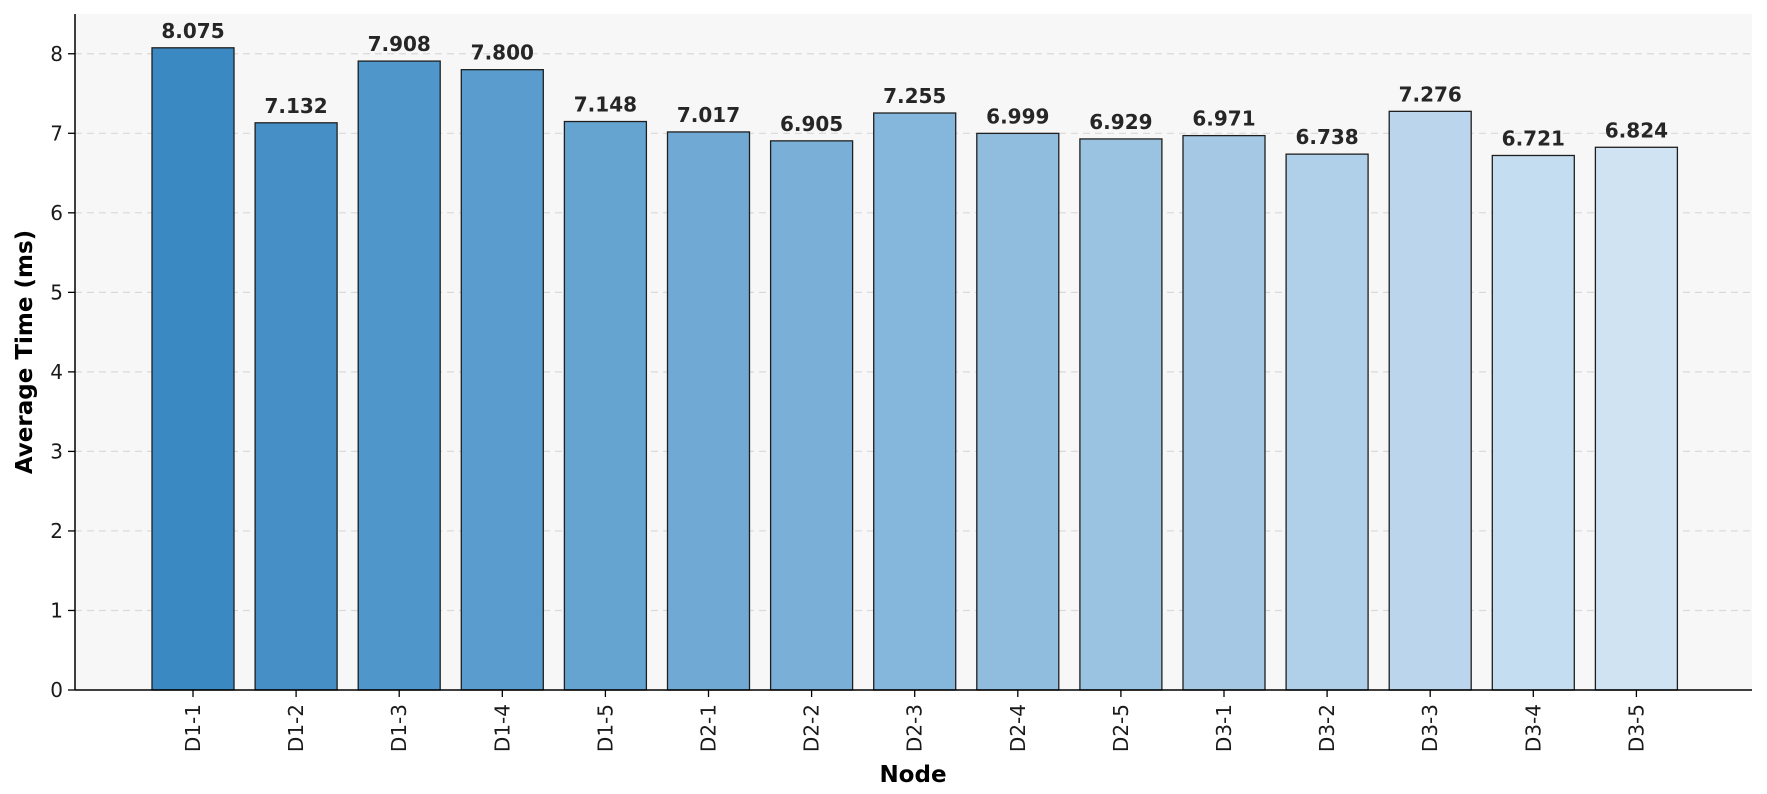 This screenshot has width=1767, height=794. Describe the element at coordinates (912, 775) in the screenshot. I see `x-axis-title: Node` at that location.